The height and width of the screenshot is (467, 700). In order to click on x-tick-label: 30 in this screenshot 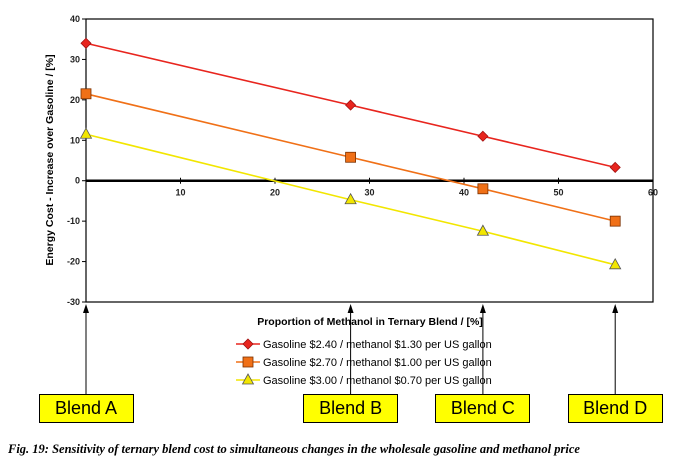, I will do `click(369, 193)`.